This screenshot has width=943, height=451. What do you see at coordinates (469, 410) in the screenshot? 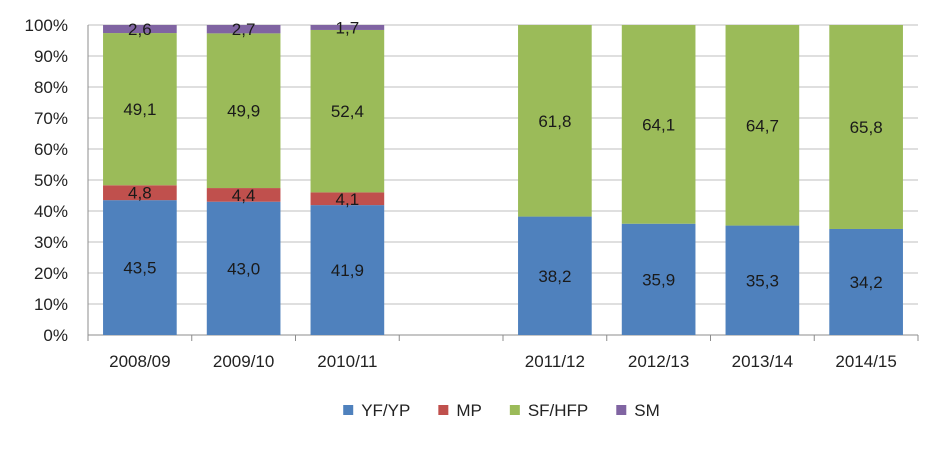
I see `legend-label: MP` at bounding box center [469, 410].